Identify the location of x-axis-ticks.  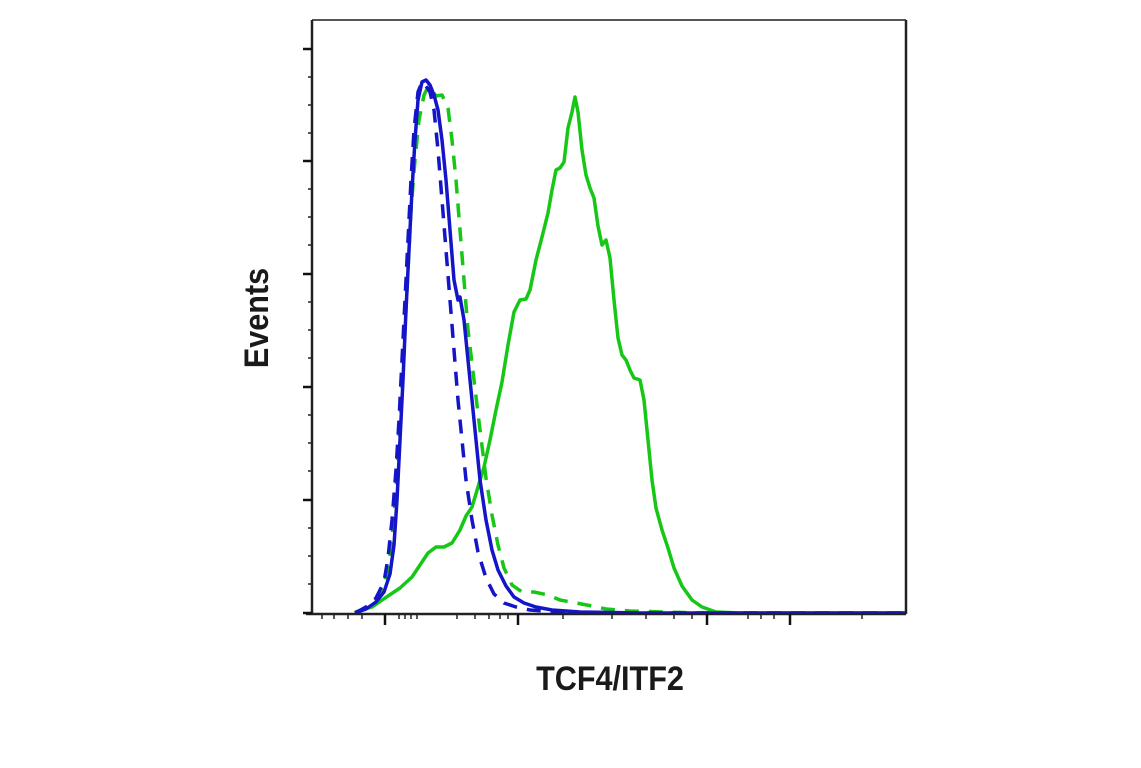
(592, 619).